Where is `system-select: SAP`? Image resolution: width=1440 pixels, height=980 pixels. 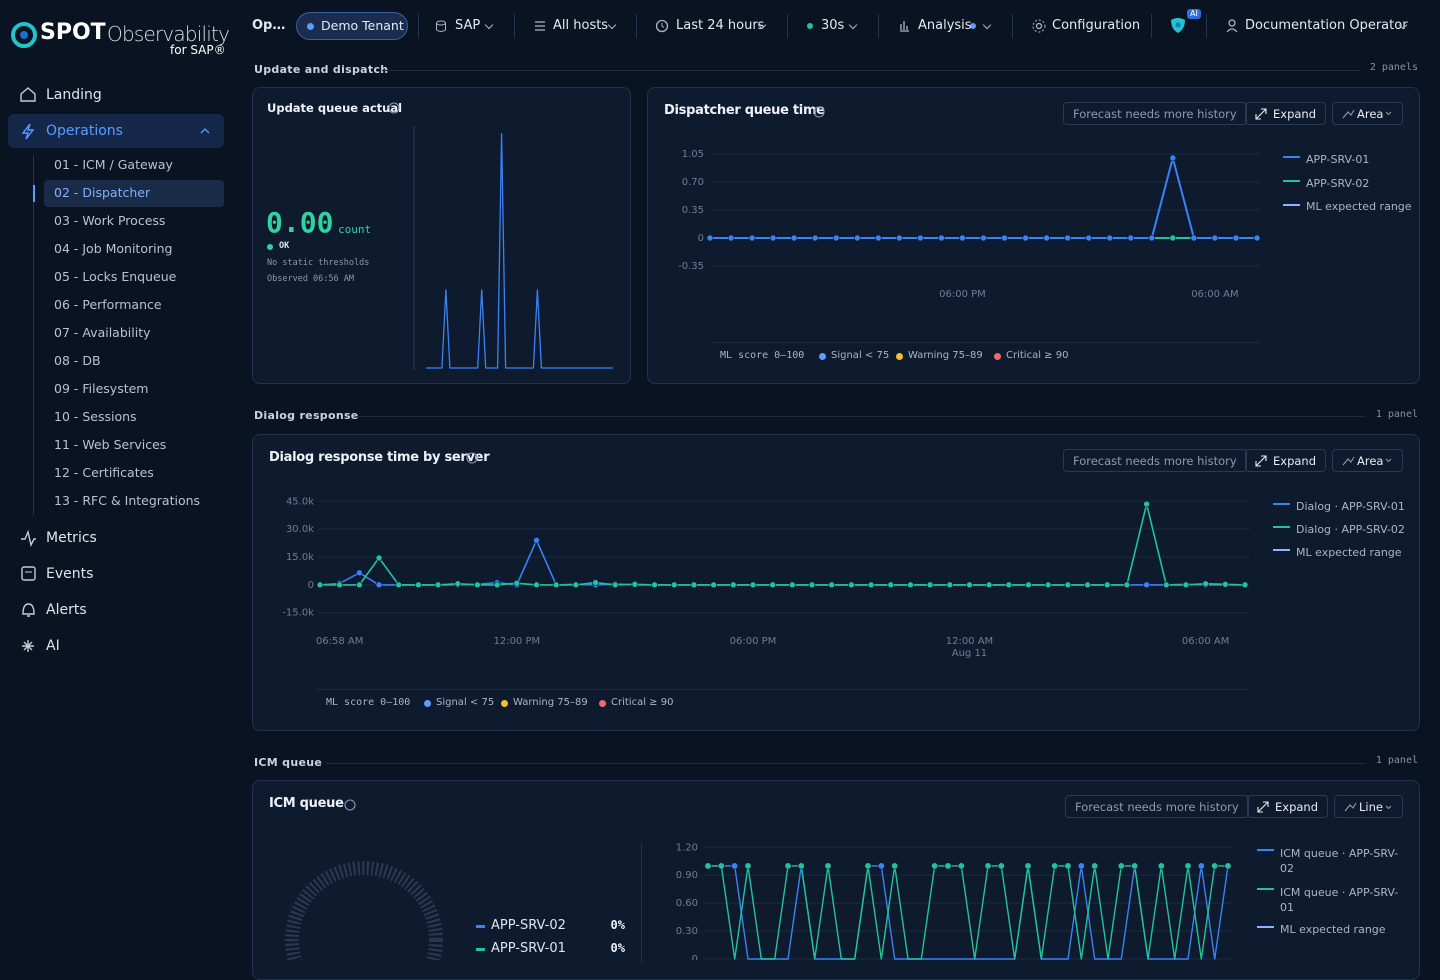
system-select: SAP is located at coordinates (468, 25).